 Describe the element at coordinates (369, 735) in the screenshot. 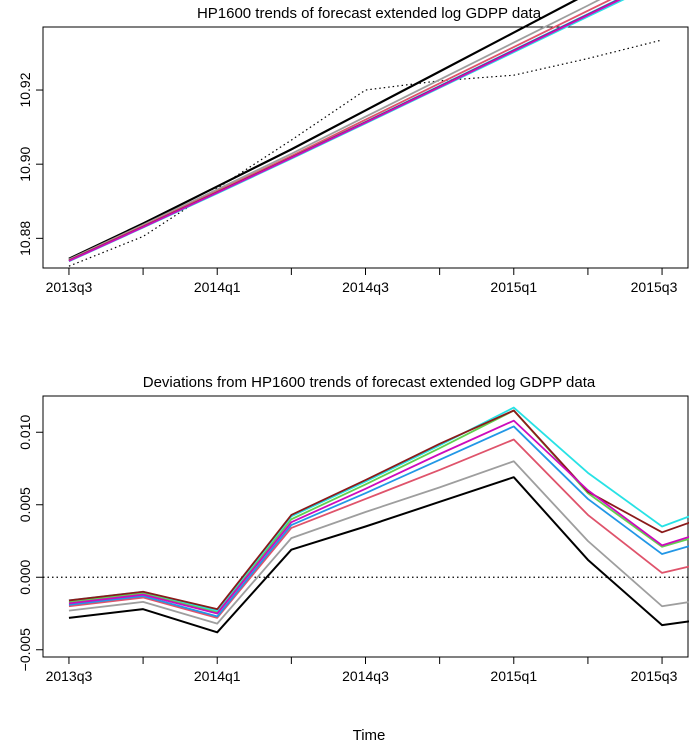

I see `deviation-x-axis-label: Time` at that location.